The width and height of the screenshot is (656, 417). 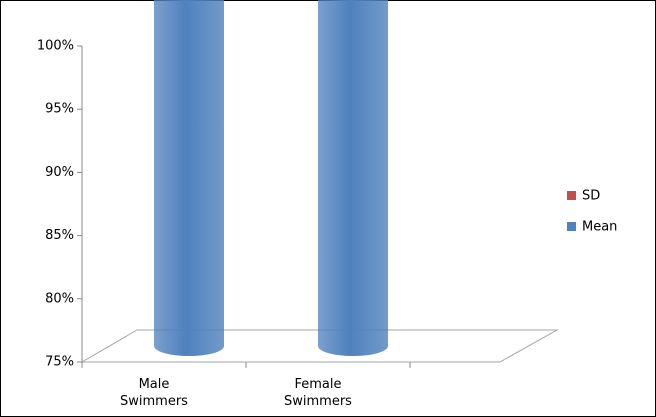 I want to click on y-tick-label: 100%, so click(x=55, y=46).